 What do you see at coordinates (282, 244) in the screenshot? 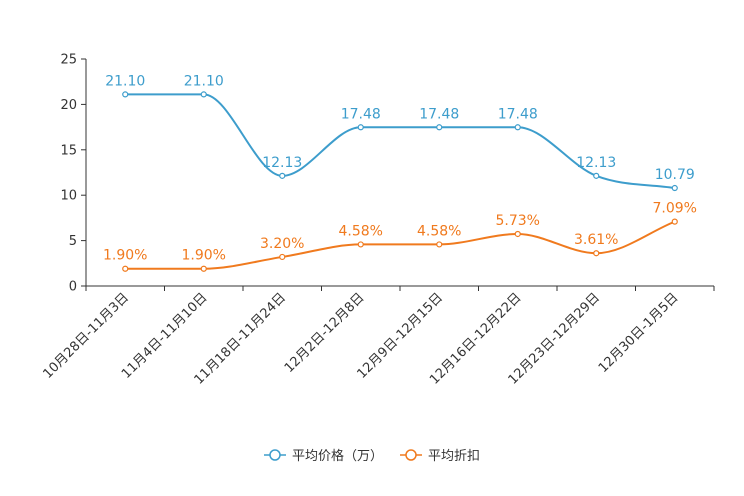
I see `data-label: 3.20%` at bounding box center [282, 244].